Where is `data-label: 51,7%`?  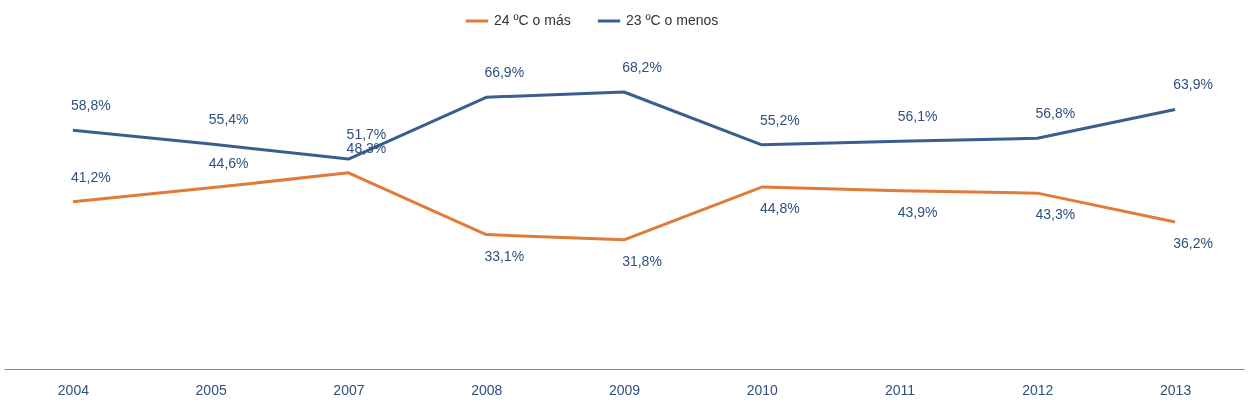 data-label: 51,7% is located at coordinates (366, 134).